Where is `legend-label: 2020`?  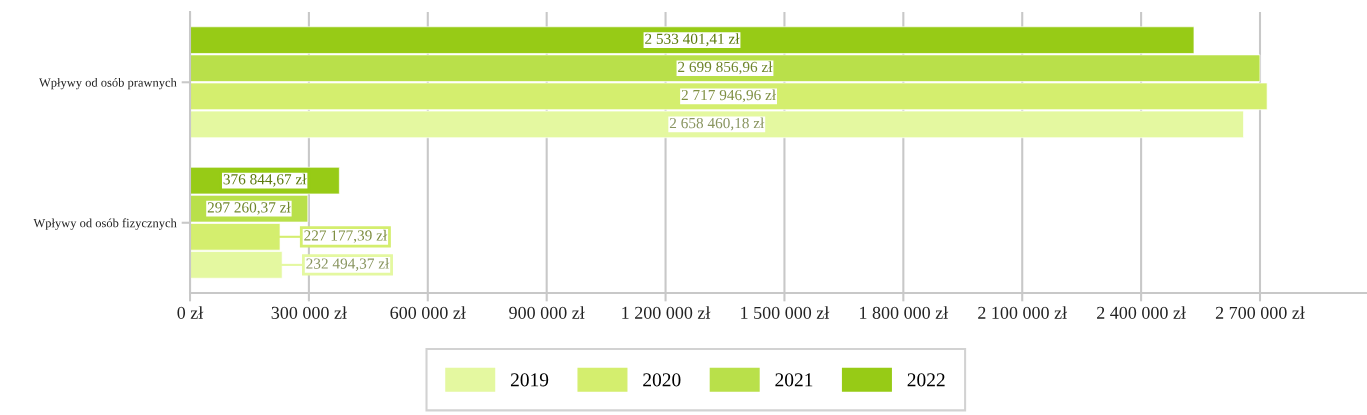 legend-label: 2020 is located at coordinates (662, 380).